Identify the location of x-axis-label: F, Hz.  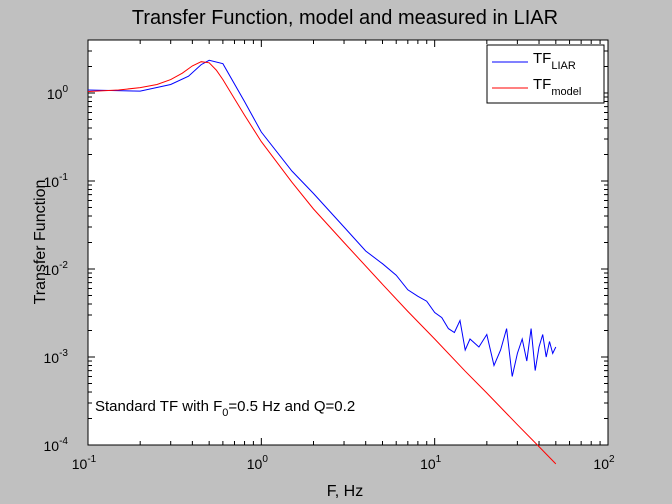
(345, 491).